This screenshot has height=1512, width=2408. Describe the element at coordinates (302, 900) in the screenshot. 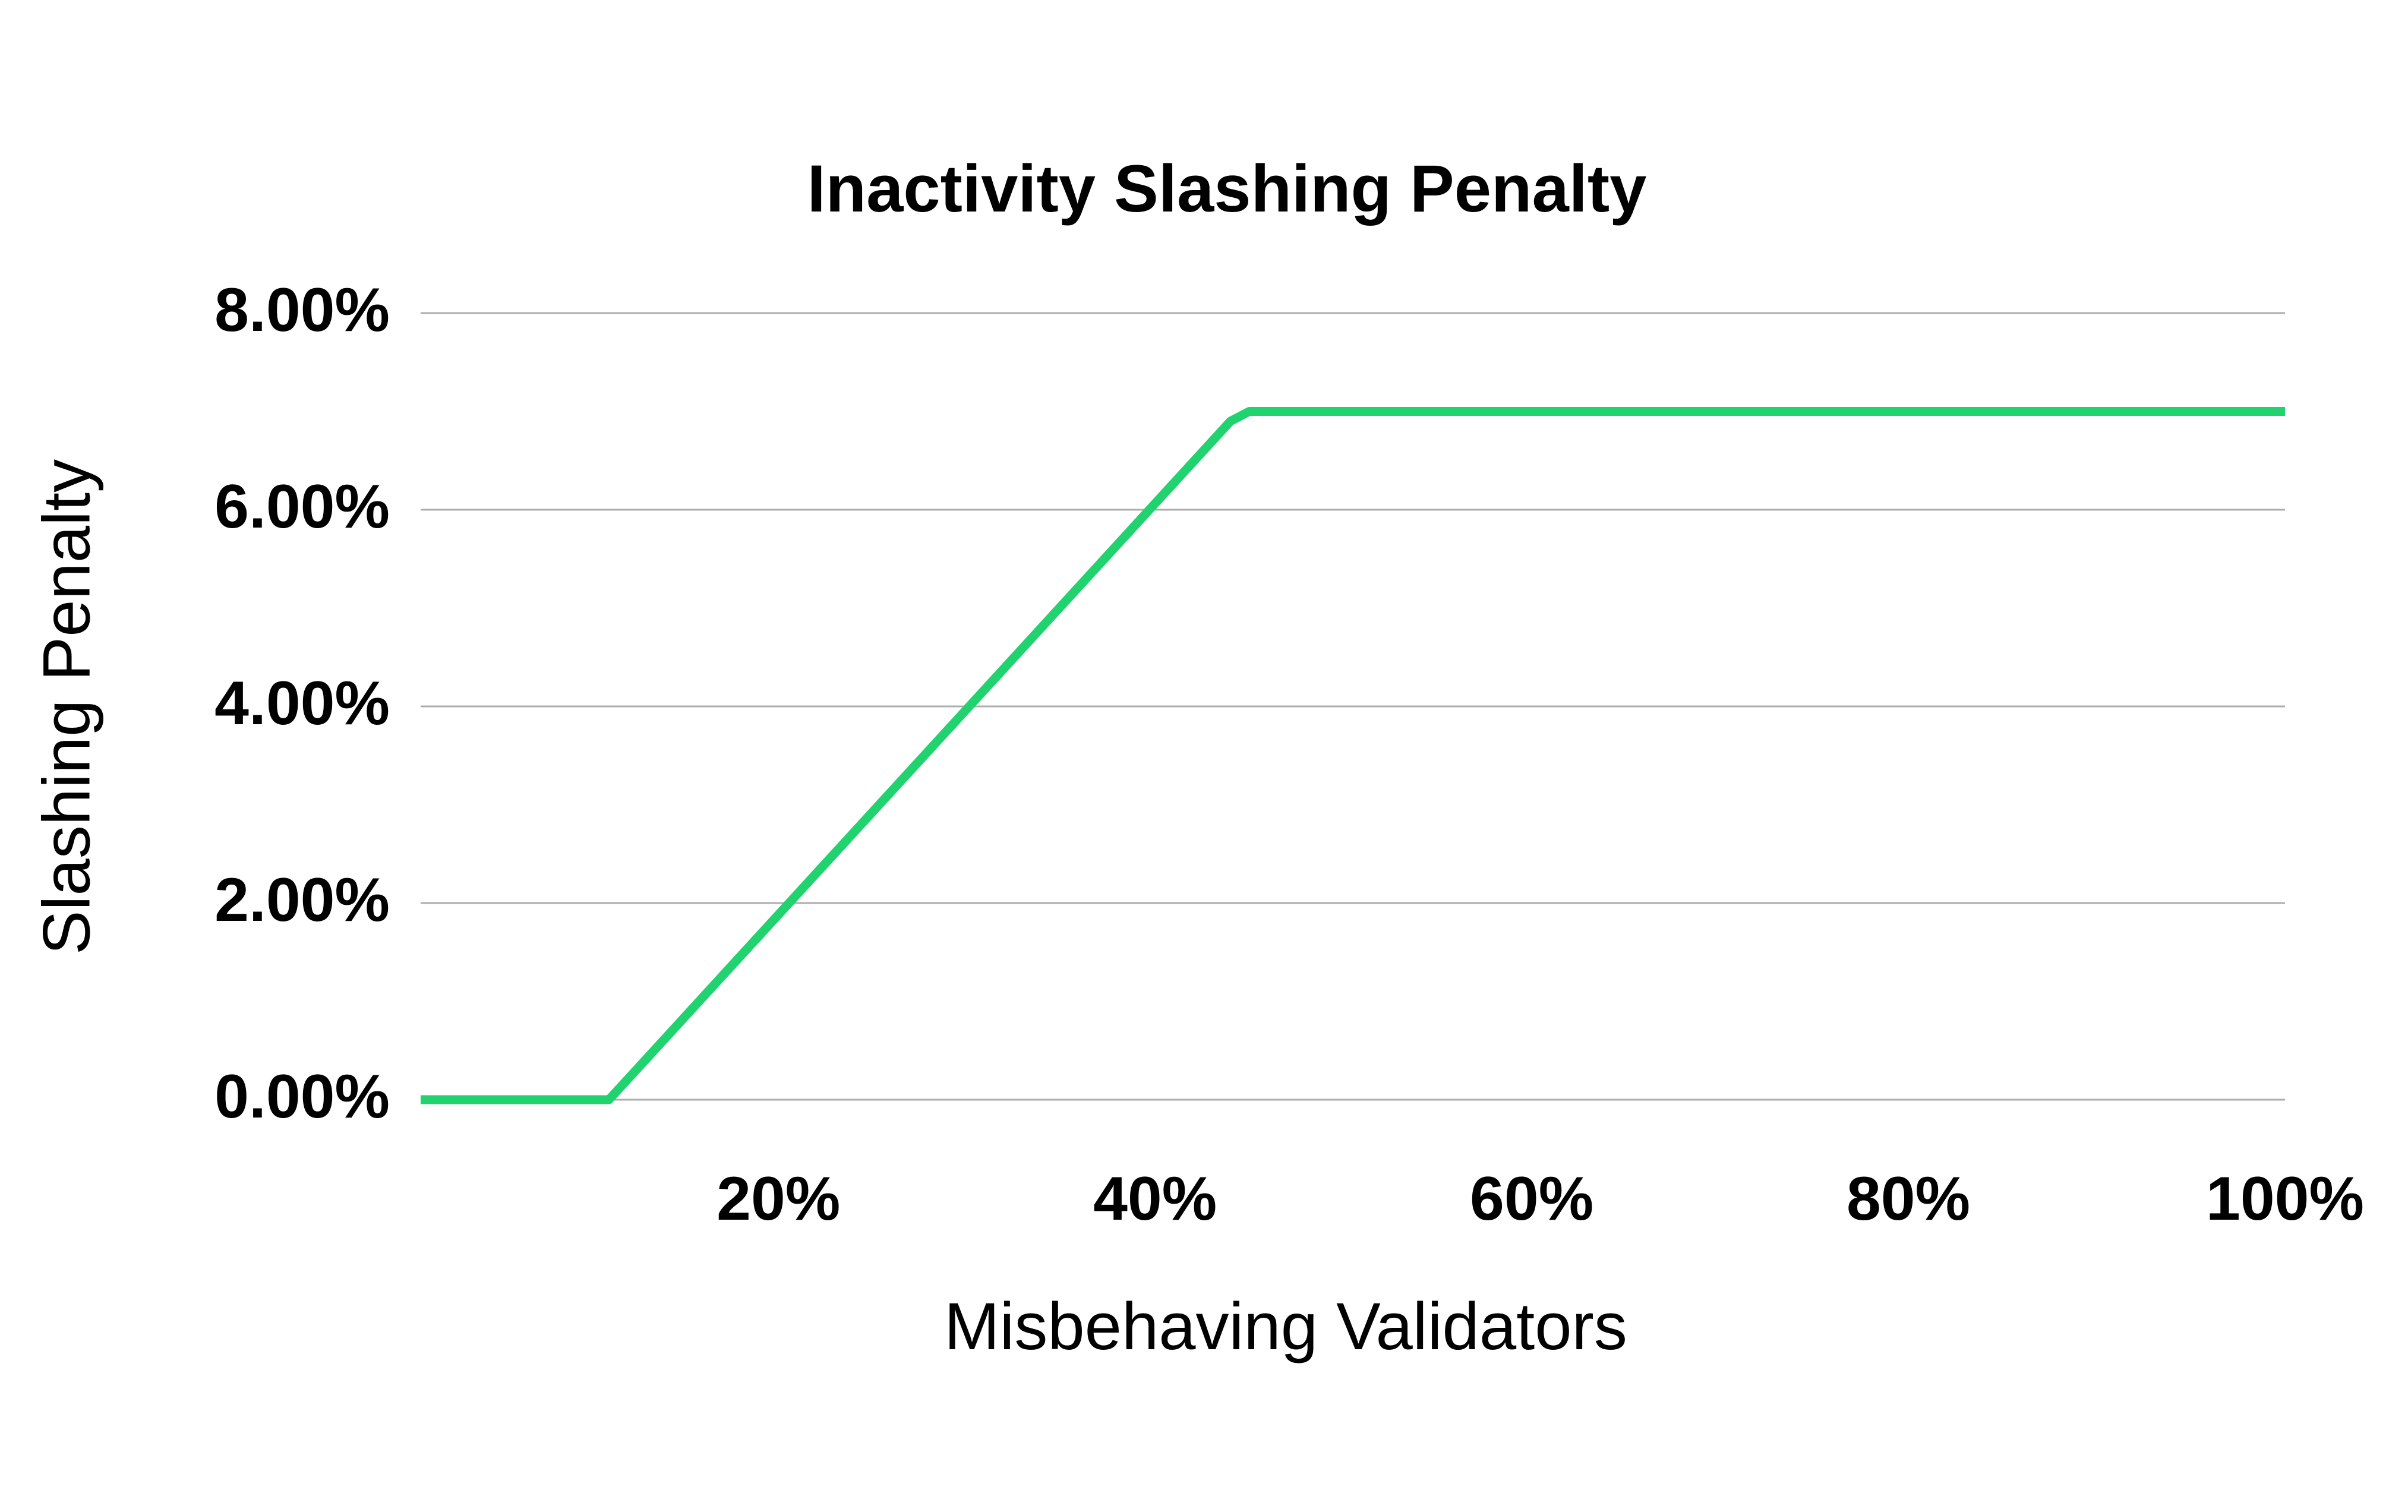

I see `y-tick-label: 2.00%` at that location.